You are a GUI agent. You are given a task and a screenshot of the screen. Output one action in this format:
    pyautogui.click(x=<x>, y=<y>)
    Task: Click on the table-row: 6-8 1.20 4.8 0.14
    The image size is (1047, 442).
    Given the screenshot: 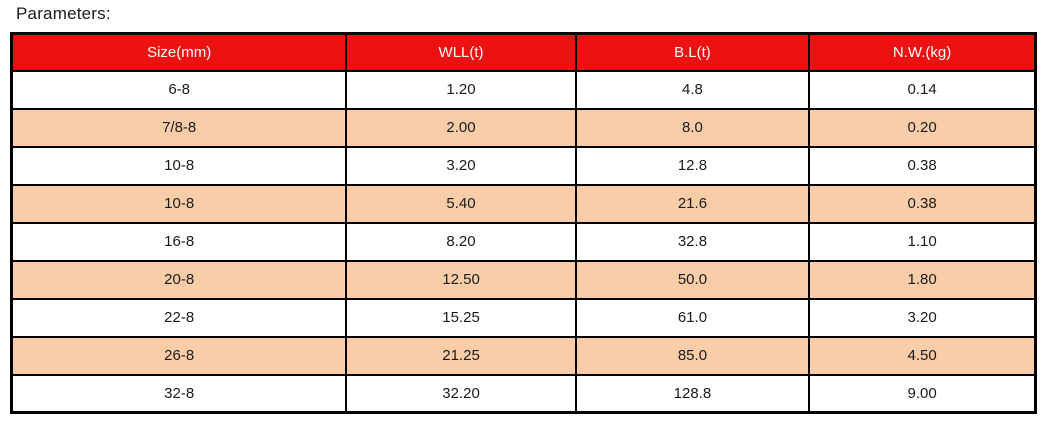 What is the action you would take?
    pyautogui.click(x=523, y=89)
    